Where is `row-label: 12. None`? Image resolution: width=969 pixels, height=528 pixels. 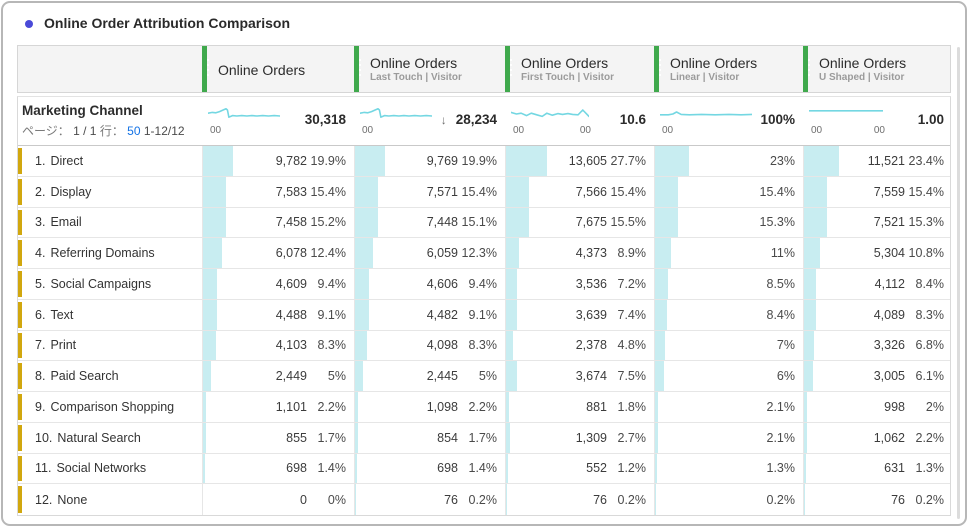
row-label: 12. None is located at coordinates (110, 499).